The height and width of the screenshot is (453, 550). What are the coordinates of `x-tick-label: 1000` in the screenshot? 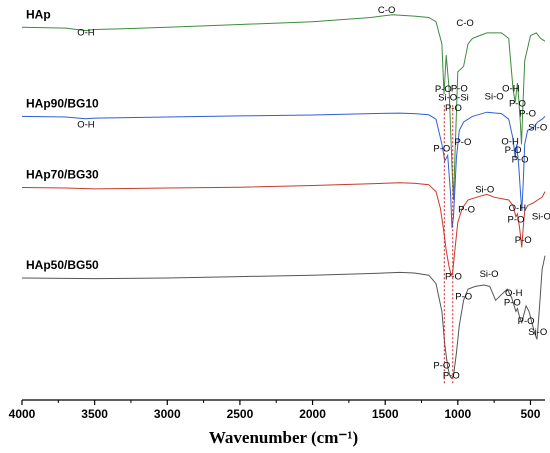 It's located at (457, 414).